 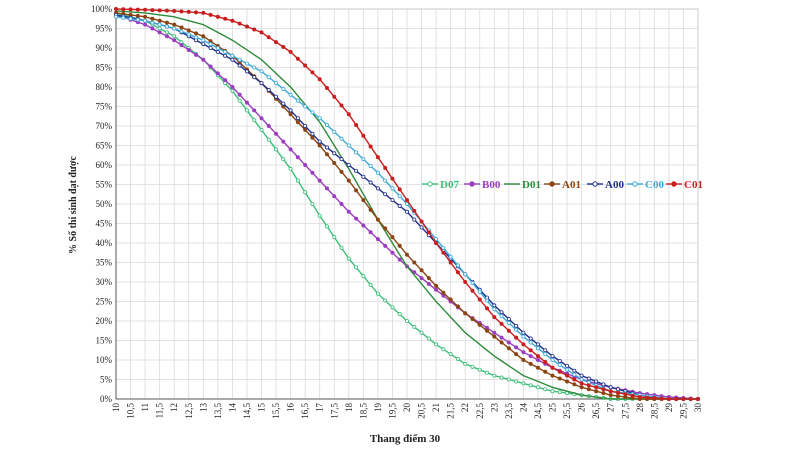 What do you see at coordinates (480, 411) in the screenshot?
I see `x-tick-label: 22,5` at bounding box center [480, 411].